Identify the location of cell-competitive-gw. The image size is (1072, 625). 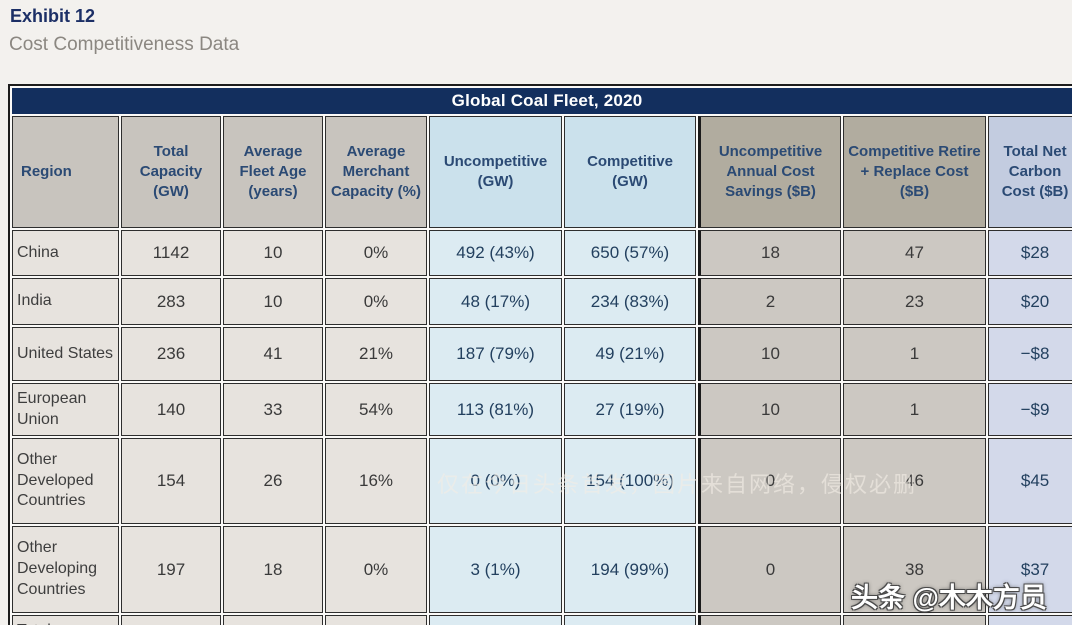
(630, 620).